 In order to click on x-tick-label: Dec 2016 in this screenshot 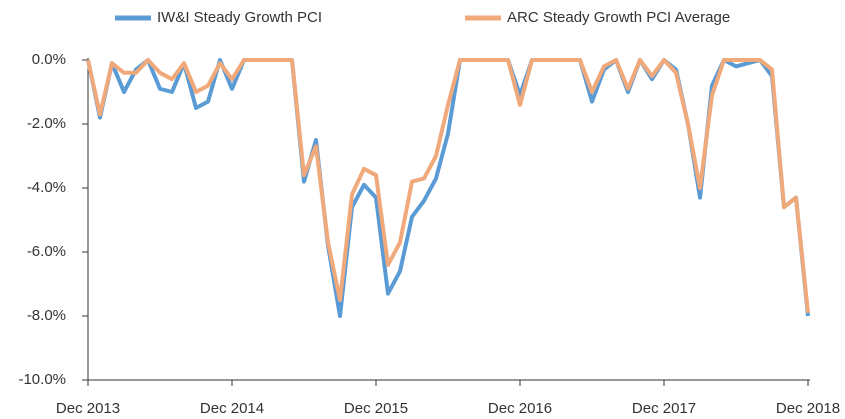, I will do `click(520, 408)`.